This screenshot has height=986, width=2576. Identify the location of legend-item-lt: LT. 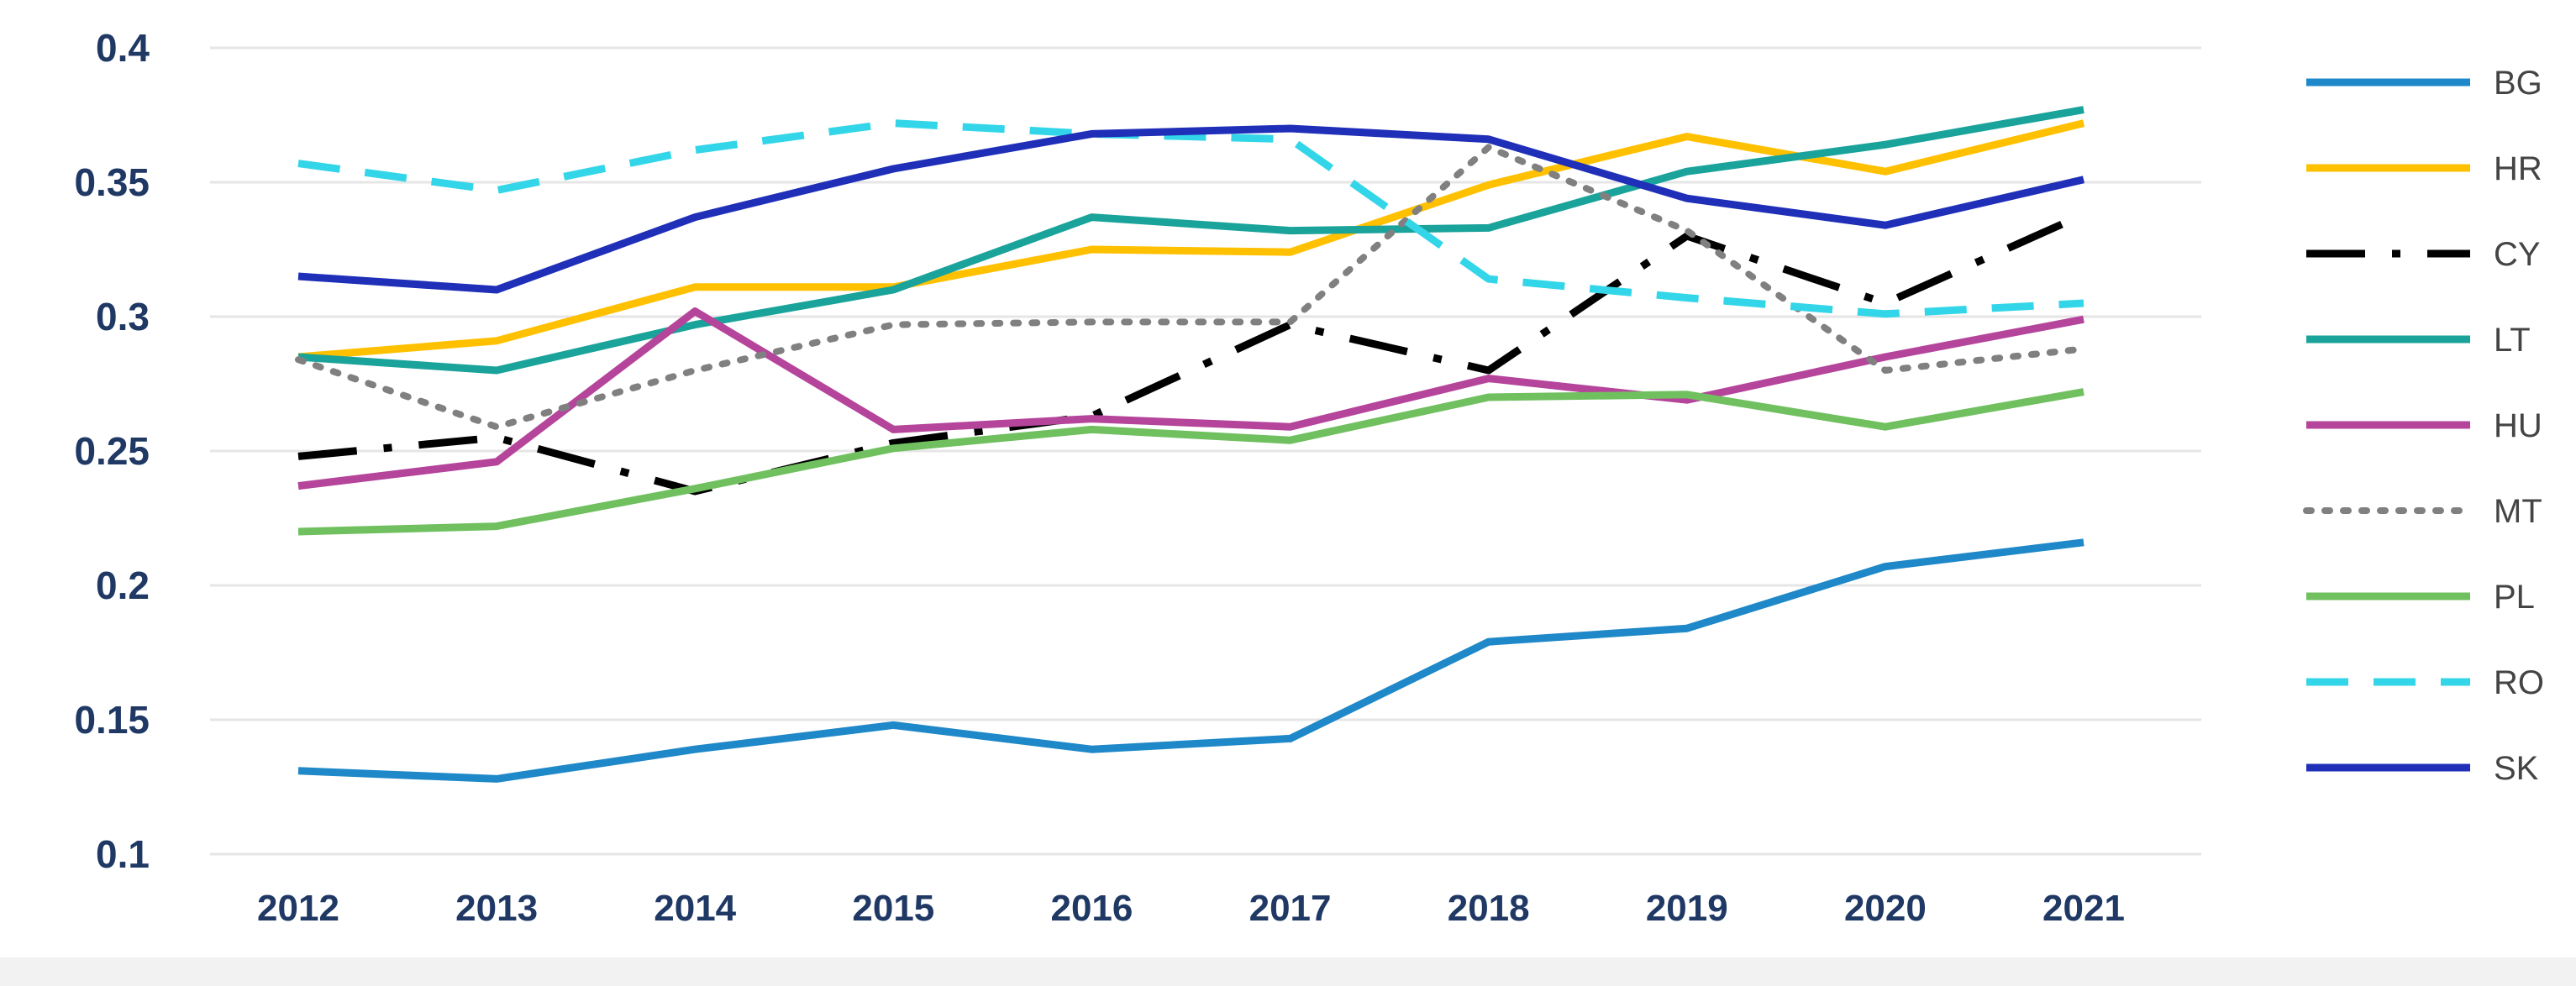
(2418, 341).